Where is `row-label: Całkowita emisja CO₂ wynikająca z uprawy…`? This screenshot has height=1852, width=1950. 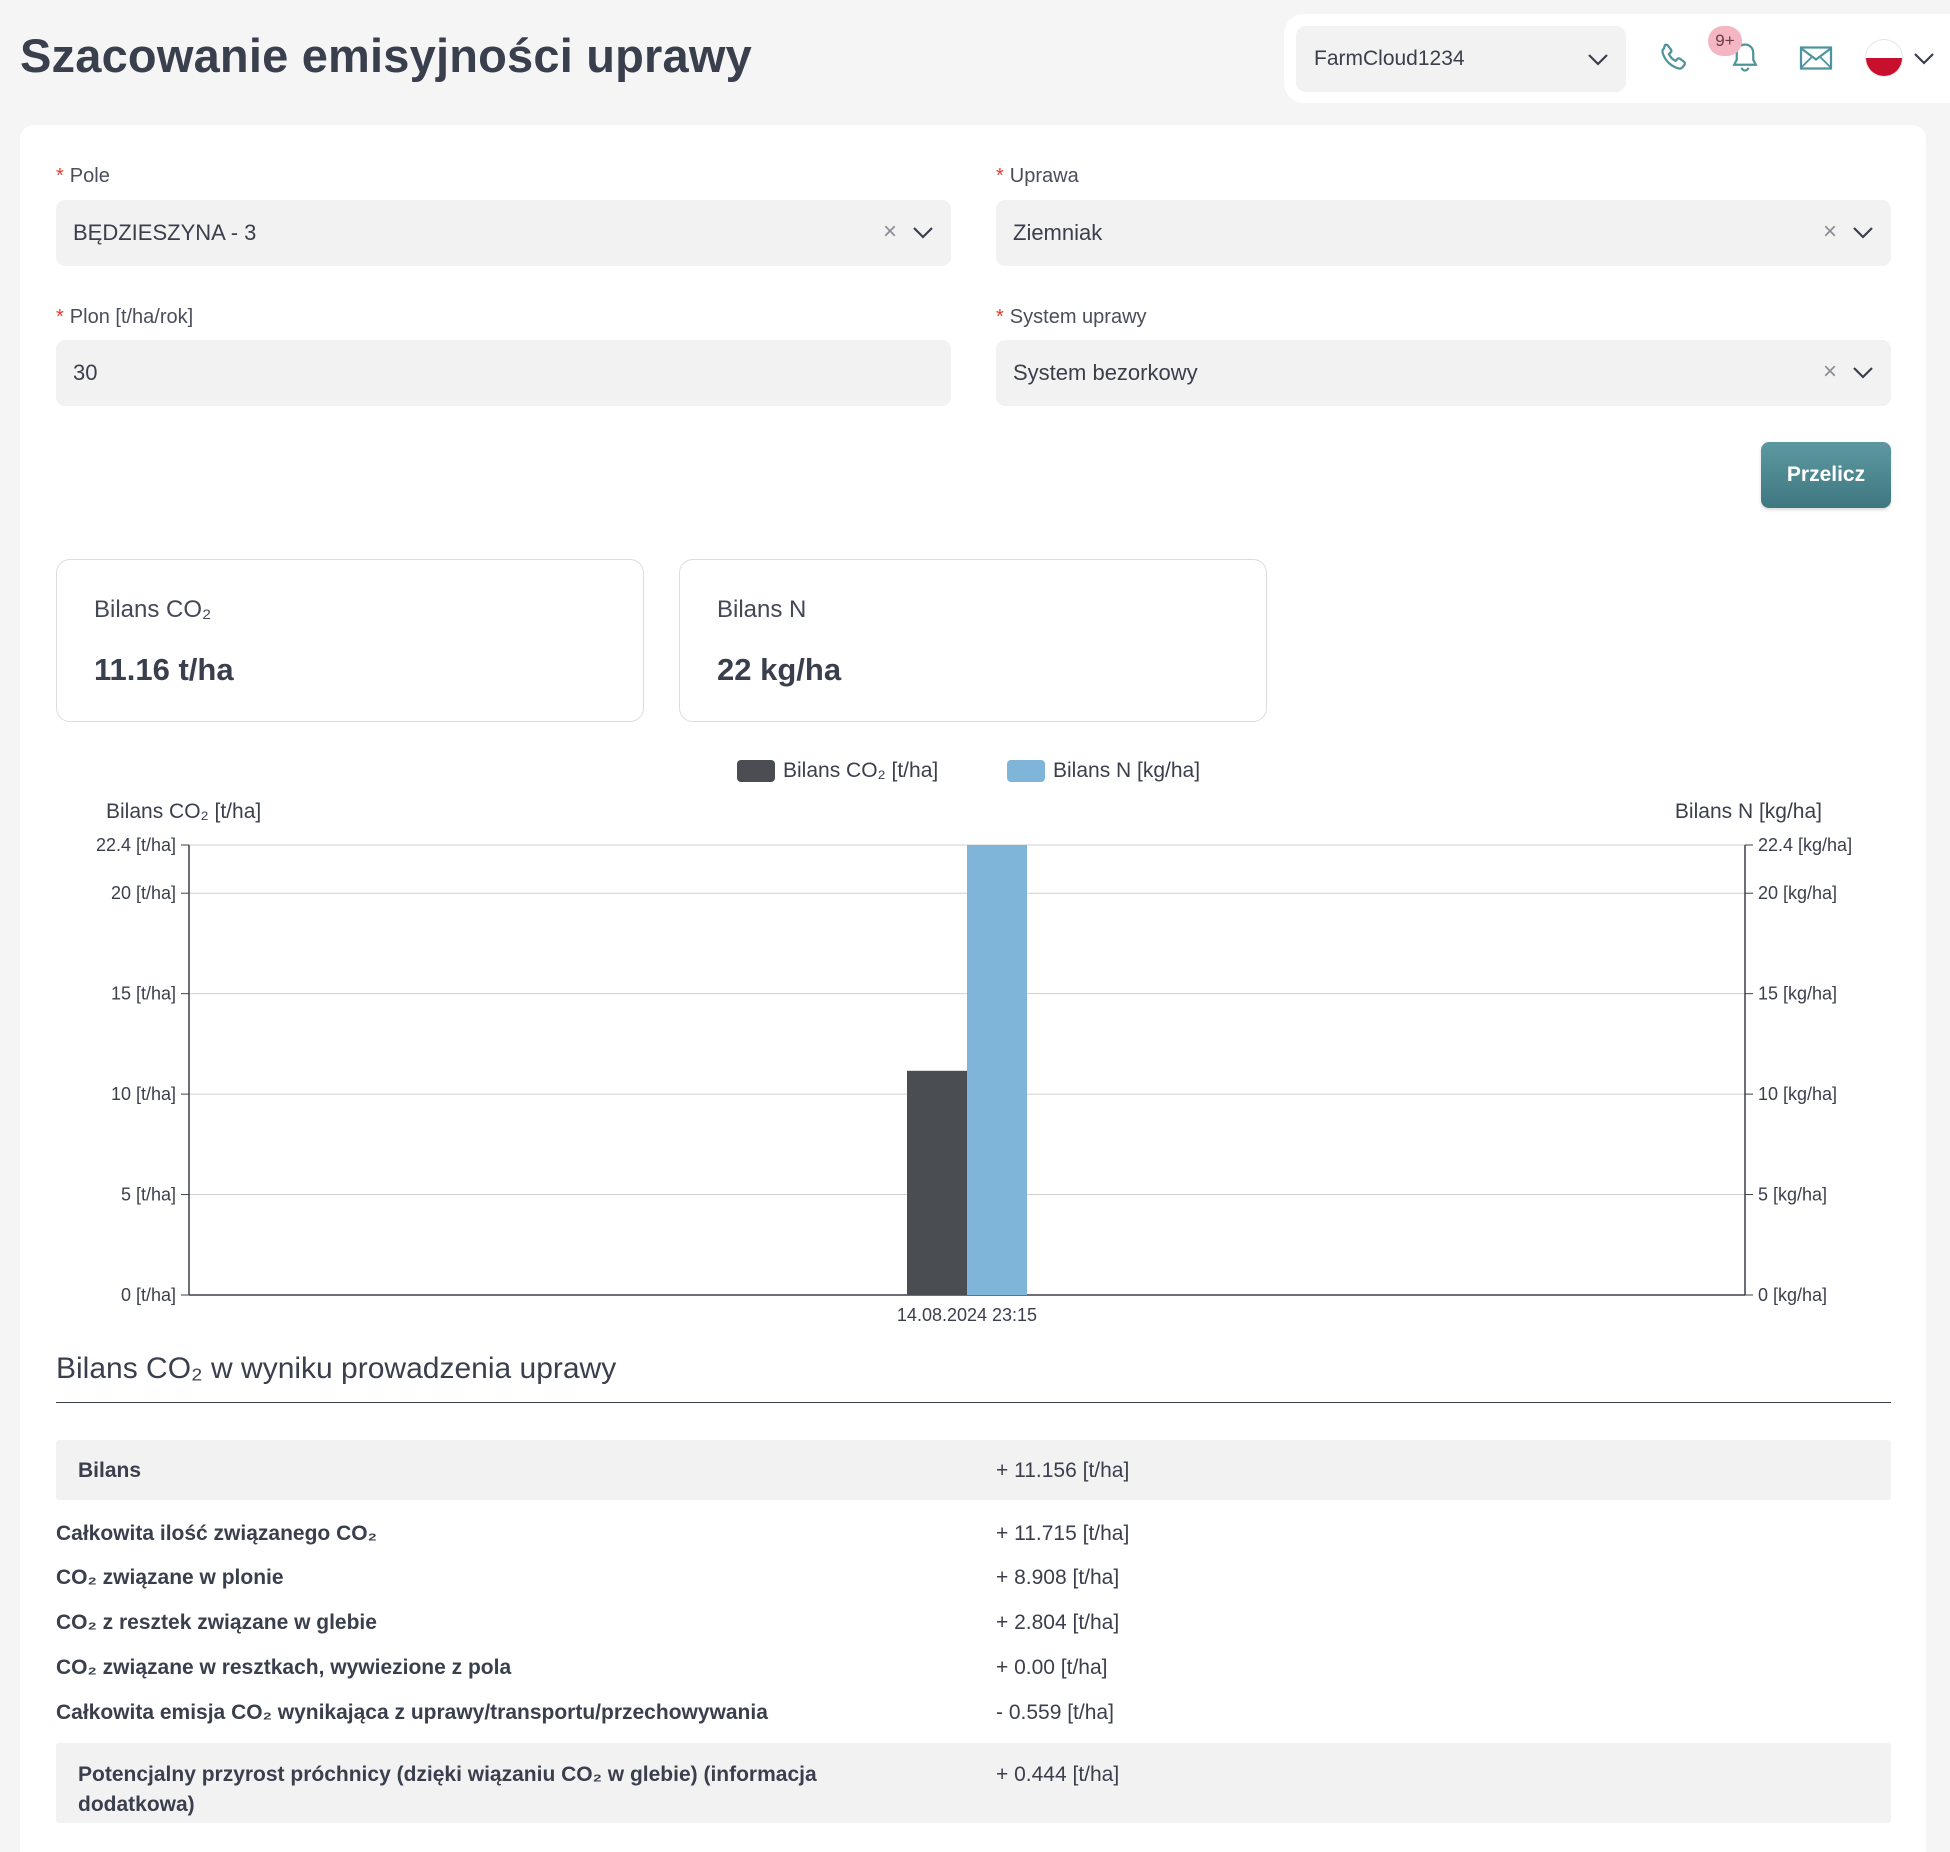
row-label: Całkowita emisja CO₂ wynikająca z uprawy… is located at coordinates (412, 1712).